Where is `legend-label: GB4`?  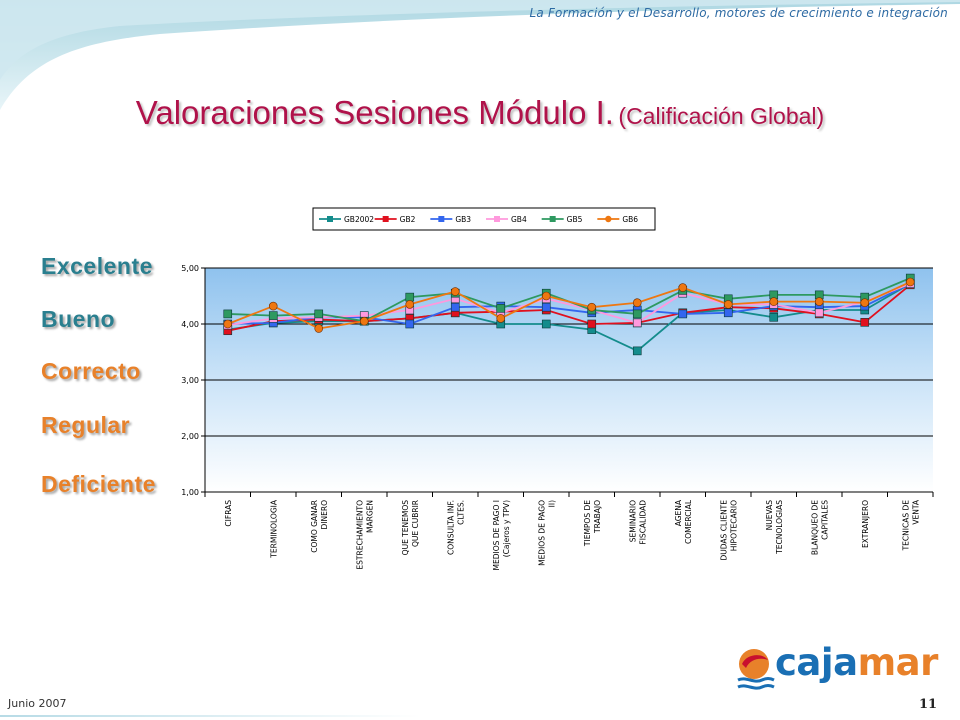 legend-label: GB4 is located at coordinates (519, 219).